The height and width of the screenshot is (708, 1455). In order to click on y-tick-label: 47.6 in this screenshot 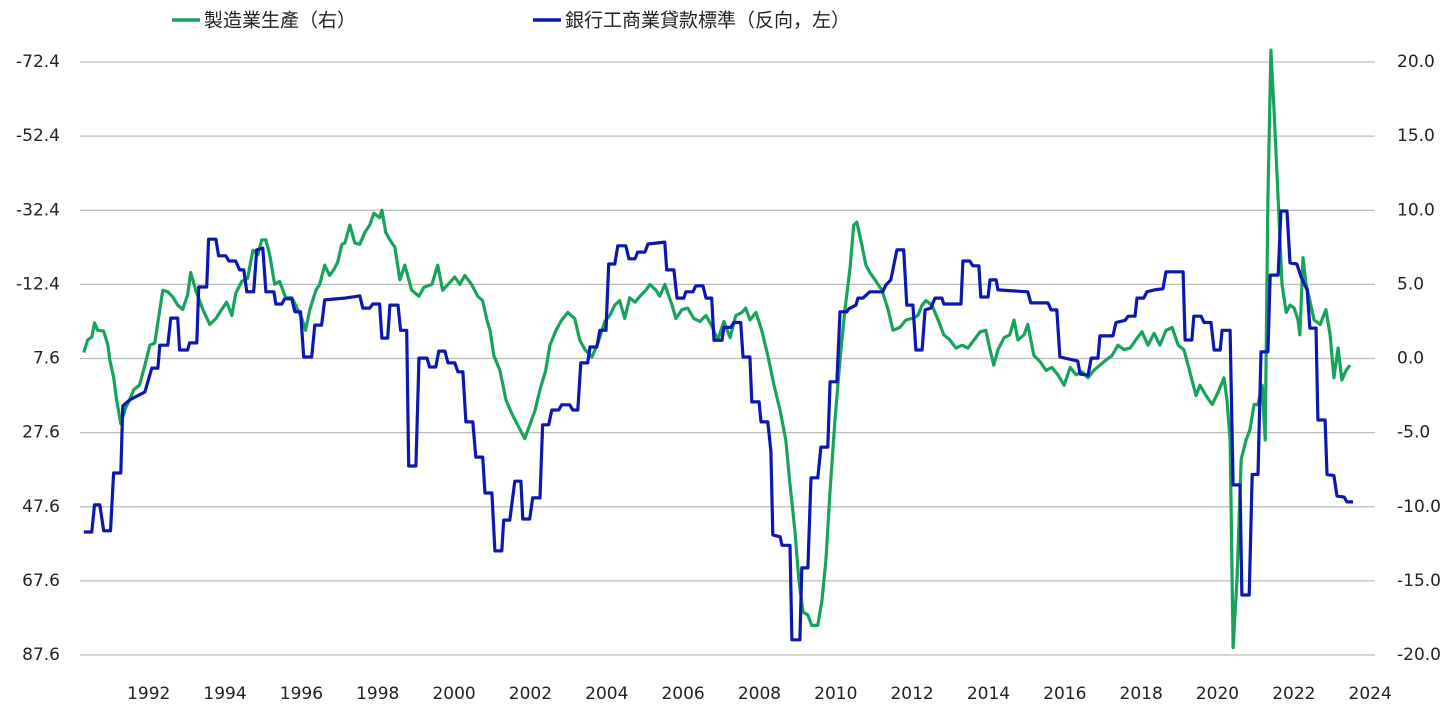, I will do `click(41, 507)`.